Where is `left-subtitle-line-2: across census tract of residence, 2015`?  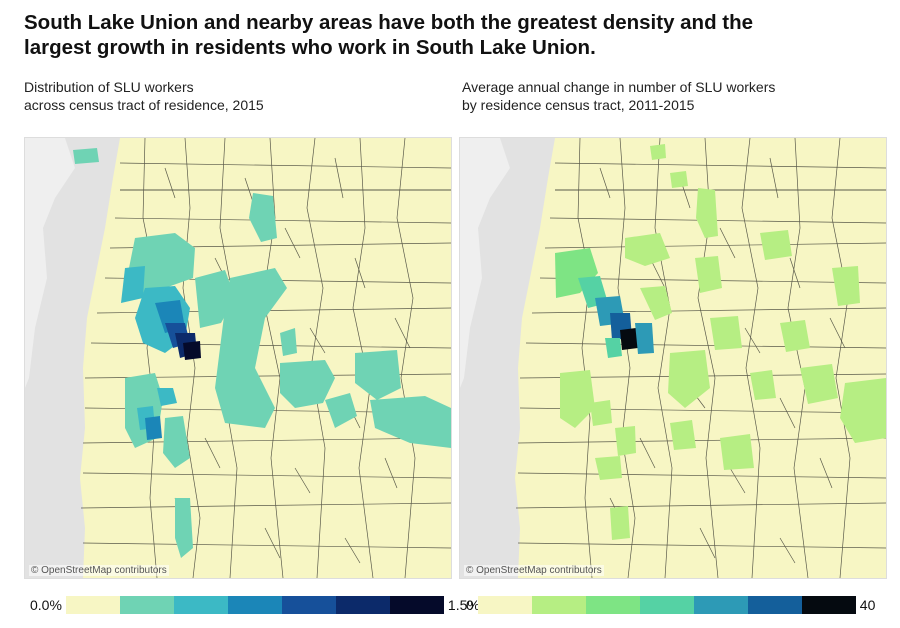 left-subtitle-line-2: across census tract of residence, 2015 is located at coordinates (144, 105).